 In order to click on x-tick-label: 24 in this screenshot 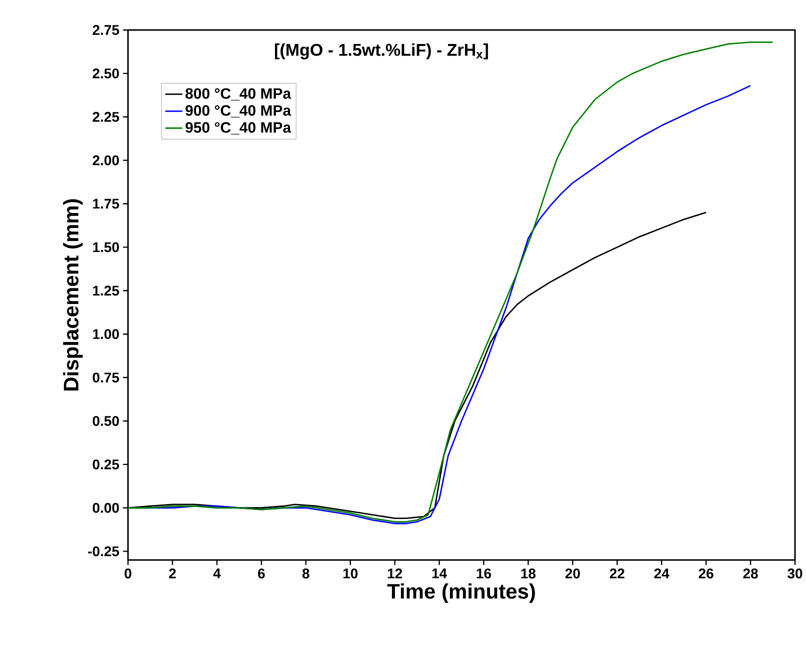, I will do `click(662, 573)`.